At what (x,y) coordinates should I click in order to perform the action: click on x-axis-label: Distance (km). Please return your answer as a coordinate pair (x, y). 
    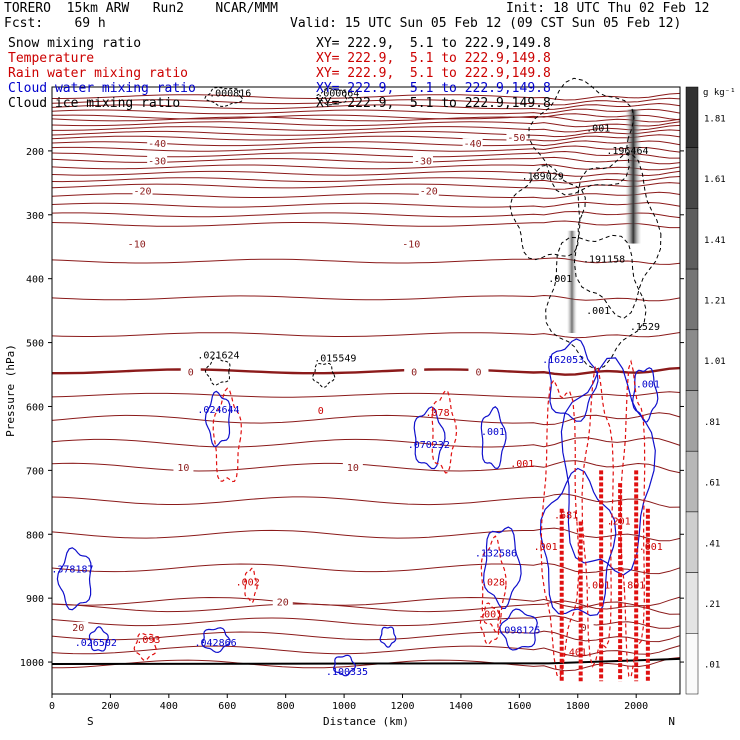
    Looking at the image, I should click on (366, 721).